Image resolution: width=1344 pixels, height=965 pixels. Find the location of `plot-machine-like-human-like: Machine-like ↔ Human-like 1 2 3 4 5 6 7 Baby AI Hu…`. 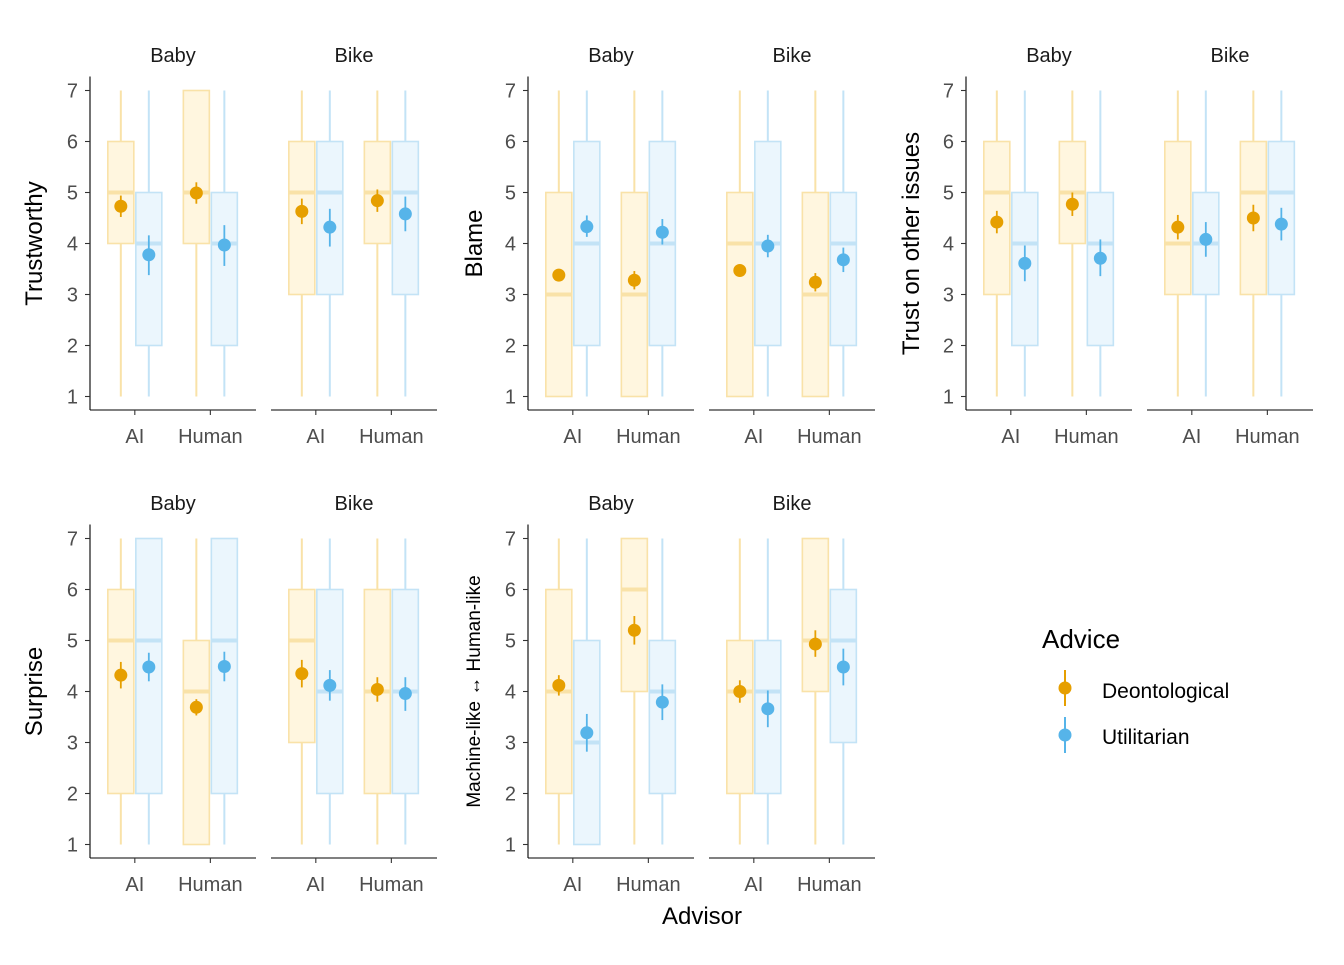

plot-machine-like-human-like: Machine-like ↔ Human-like 1 2 3 4 5 6 7 Baby AI Hu… is located at coordinates (669, 694).